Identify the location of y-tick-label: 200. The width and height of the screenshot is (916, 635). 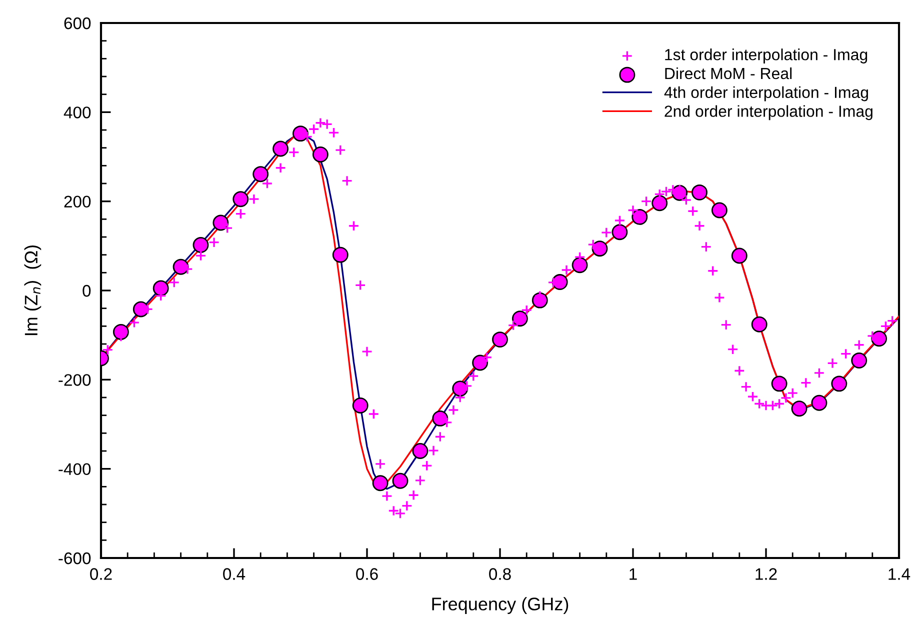
(77, 202).